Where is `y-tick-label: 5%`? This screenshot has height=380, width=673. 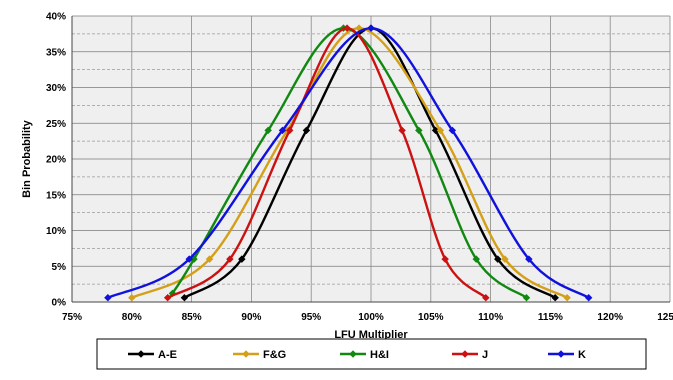 y-tick-label: 5% is located at coordinates (59, 267).